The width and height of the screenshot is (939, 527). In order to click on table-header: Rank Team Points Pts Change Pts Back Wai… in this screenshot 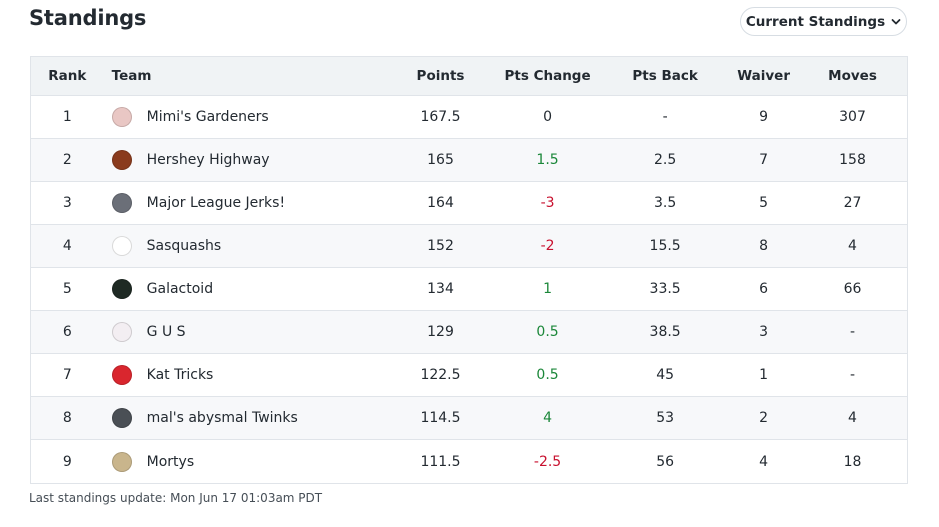, I will do `click(469, 76)`.